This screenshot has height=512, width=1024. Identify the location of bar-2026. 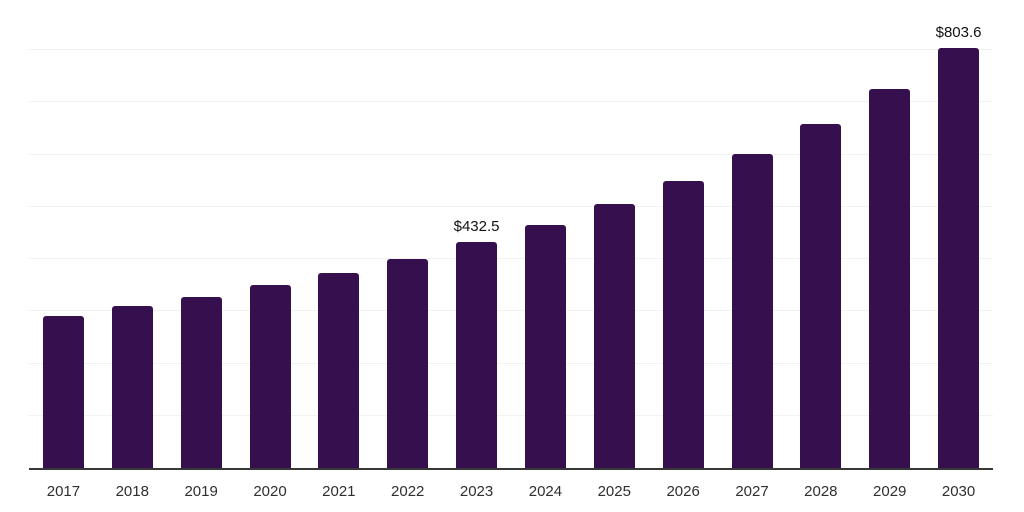
(683, 324).